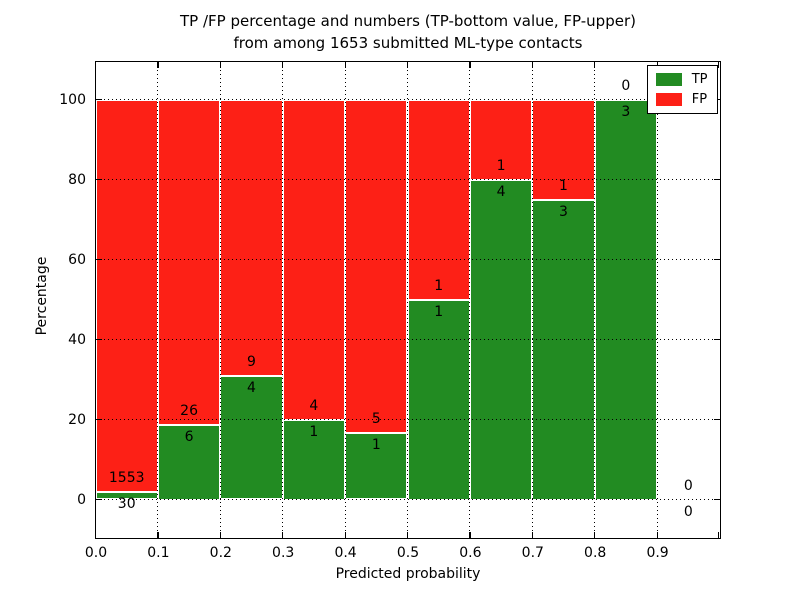 Image resolution: width=800 pixels, height=600 pixels. Describe the element at coordinates (688, 511) in the screenshot. I see `tp-count-label: 0` at that location.